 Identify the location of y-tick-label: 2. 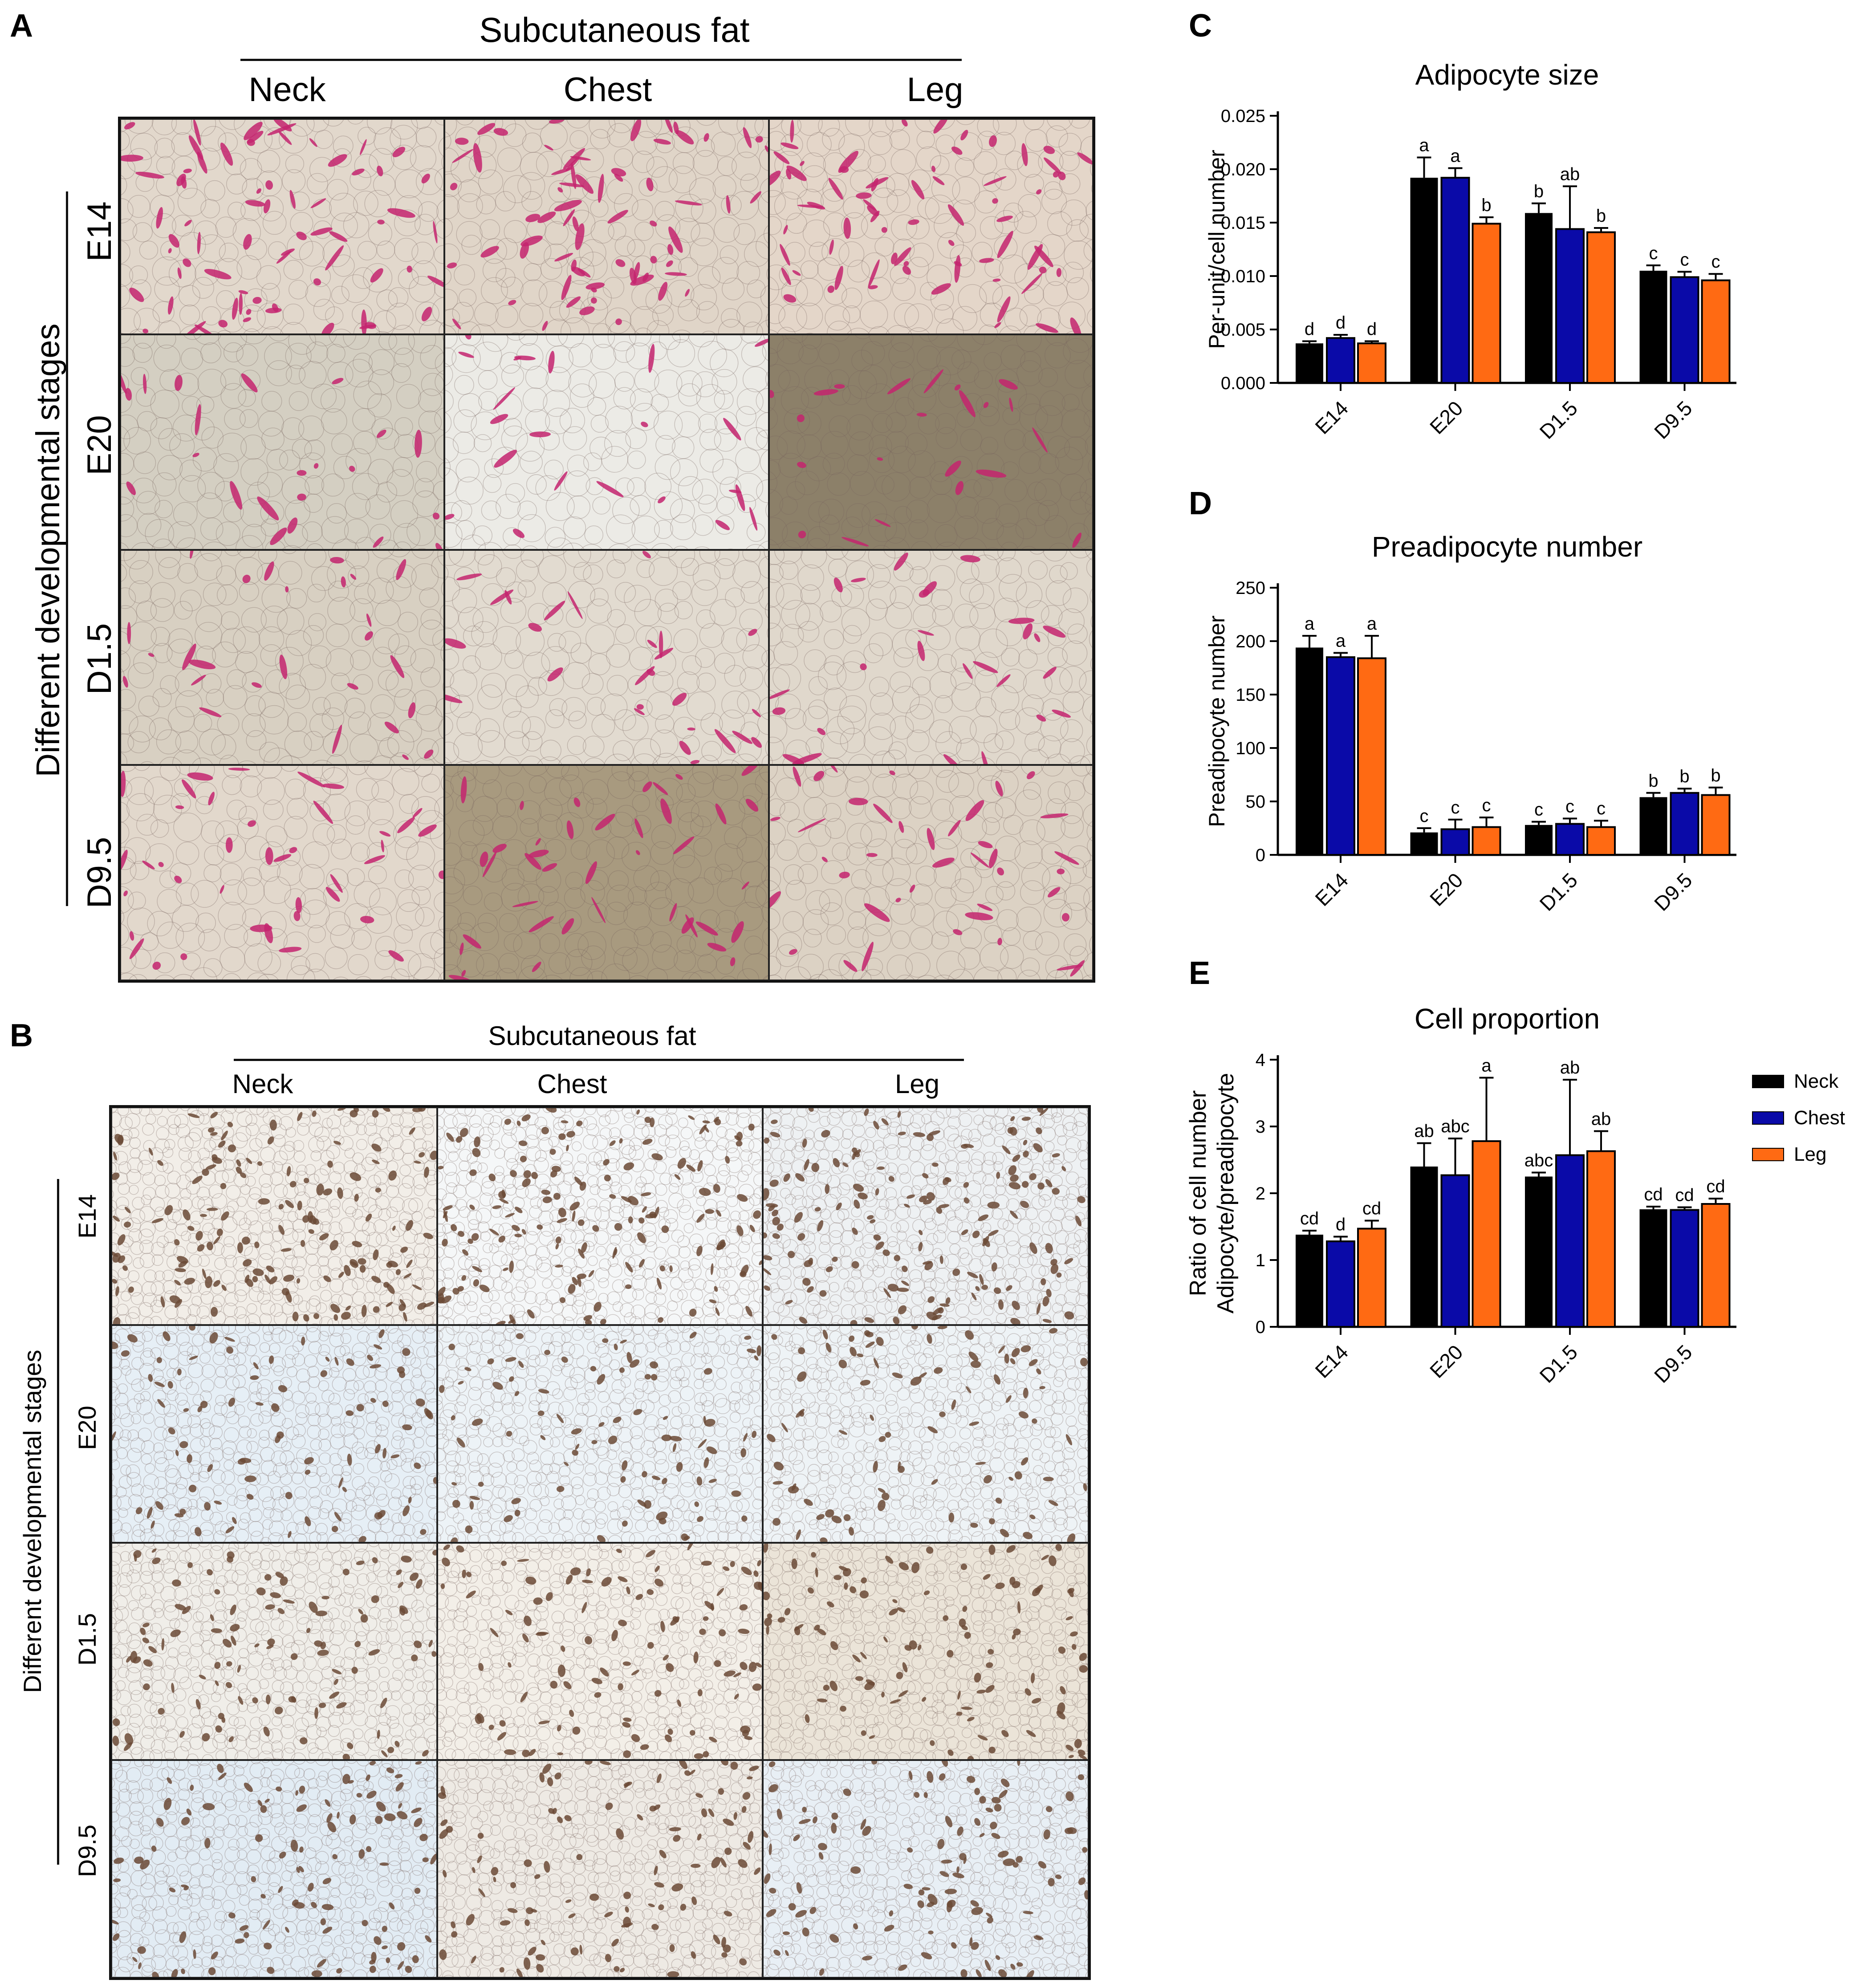
(1260, 1193).